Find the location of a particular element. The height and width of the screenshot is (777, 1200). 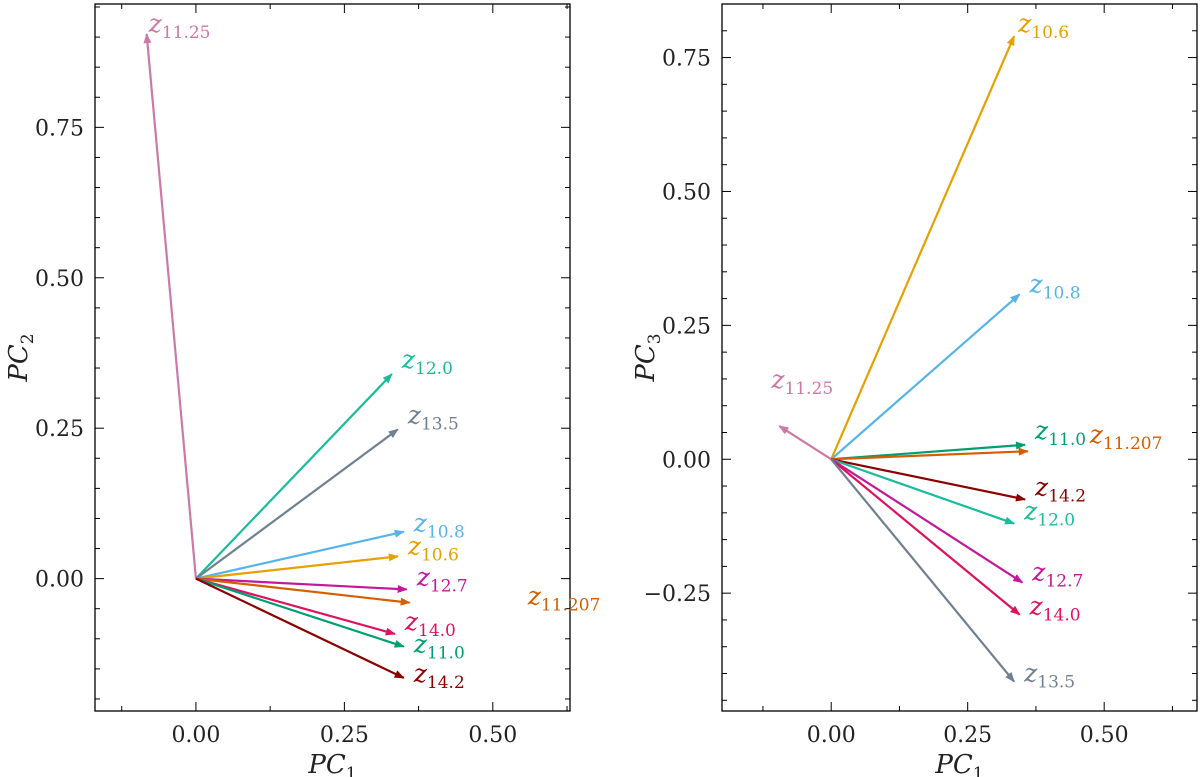

vector-label-10.6: z10.6 is located at coordinates (1043, 26).